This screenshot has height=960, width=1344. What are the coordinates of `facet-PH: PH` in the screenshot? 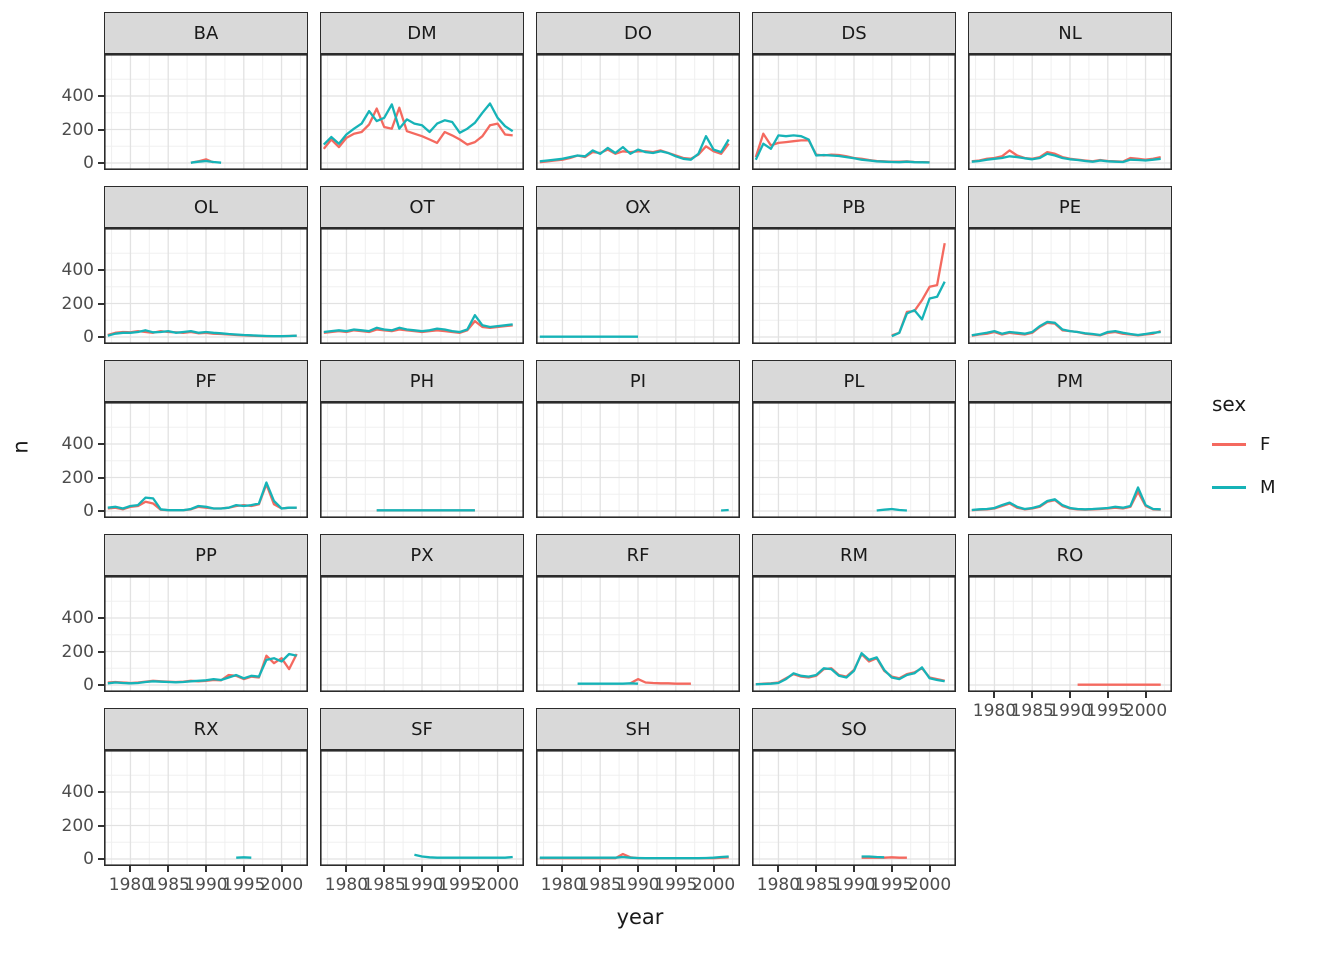 It's located at (422, 439).